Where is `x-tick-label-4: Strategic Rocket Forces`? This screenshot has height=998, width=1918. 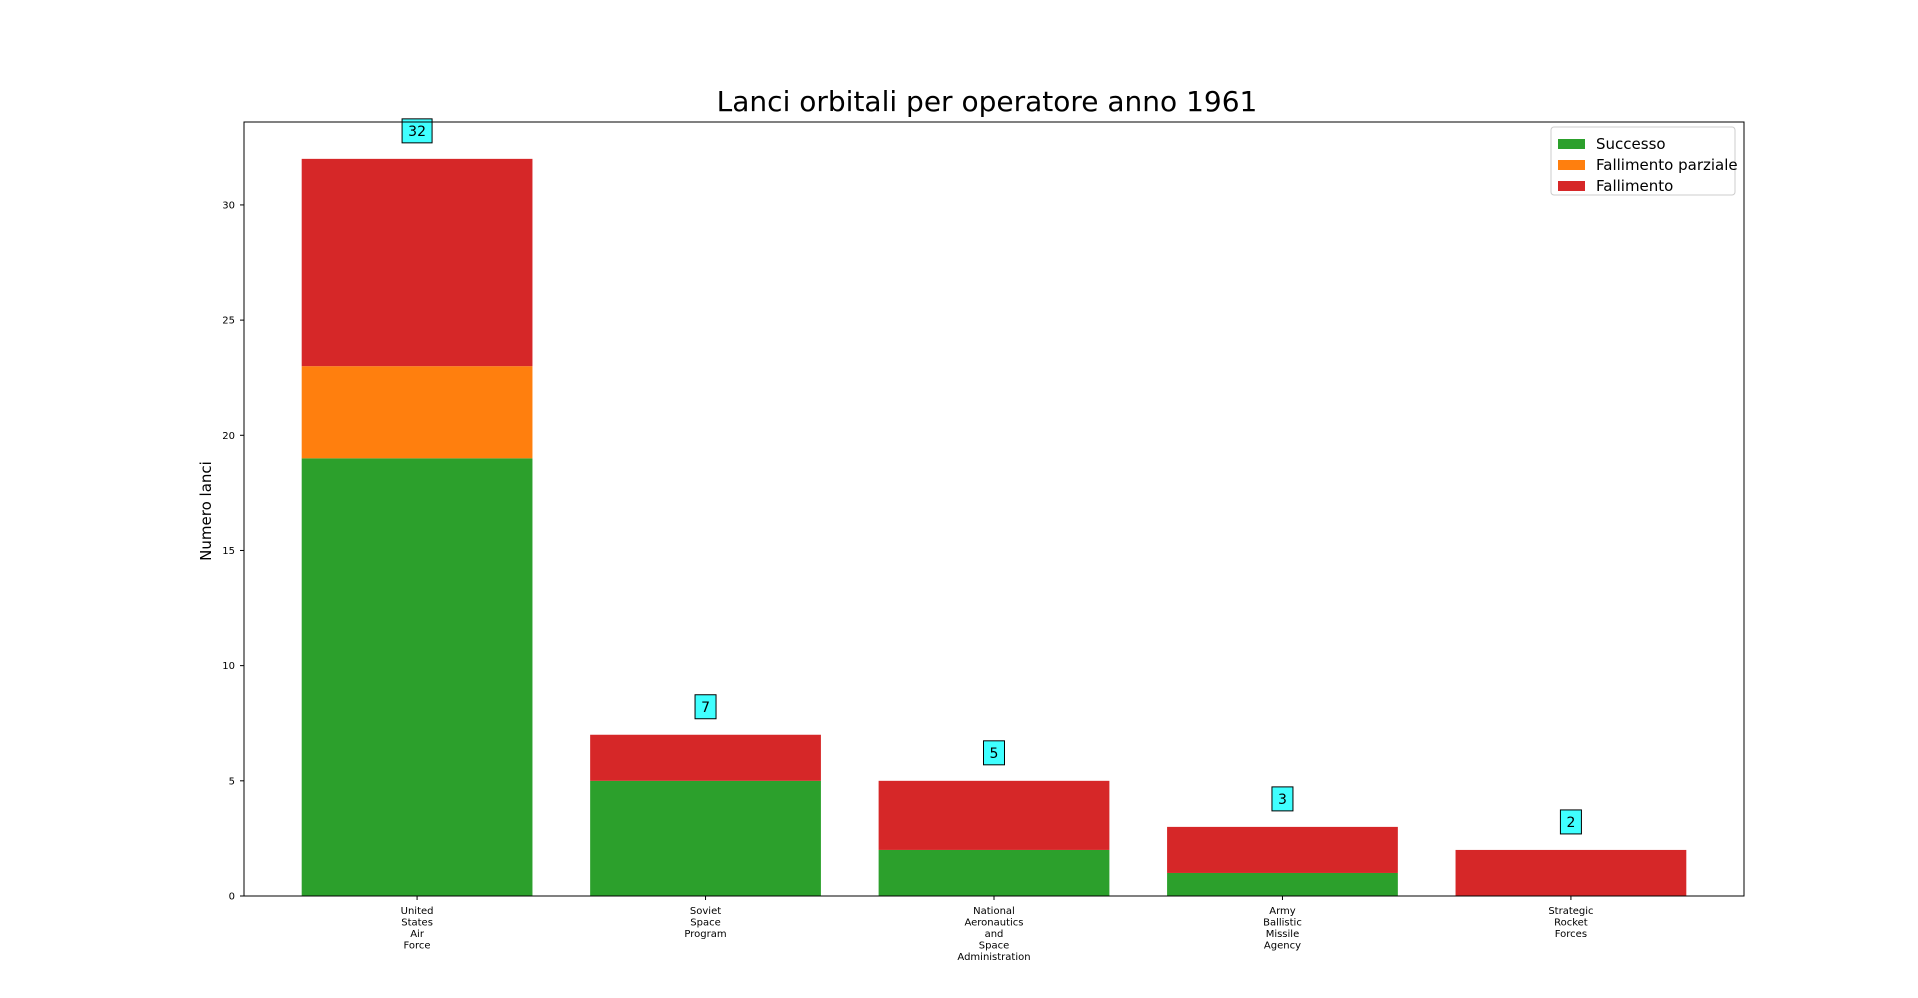
x-tick-label-4: Strategic Rocket Forces is located at coordinates (1570, 923).